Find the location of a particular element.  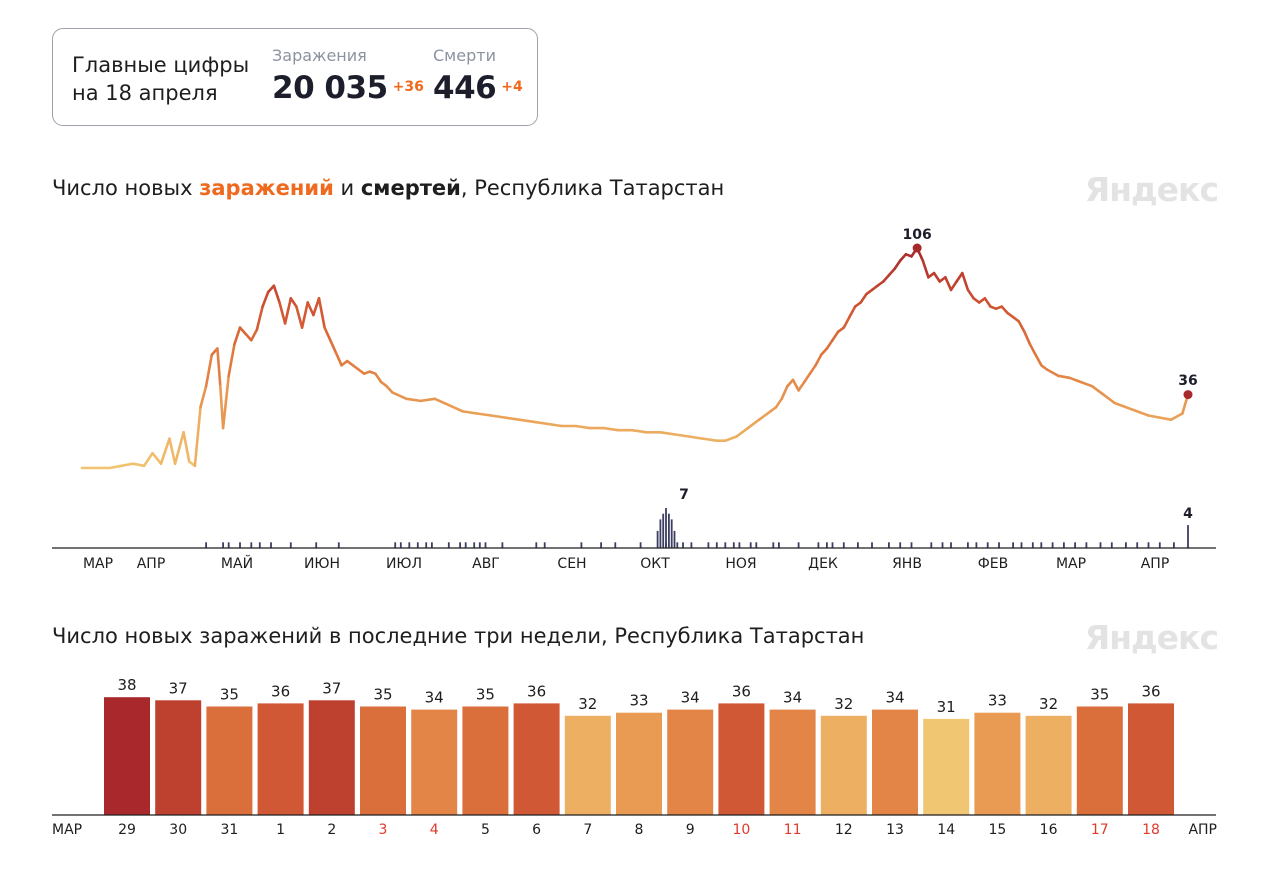

bar-category-label: 2 is located at coordinates (331, 830).